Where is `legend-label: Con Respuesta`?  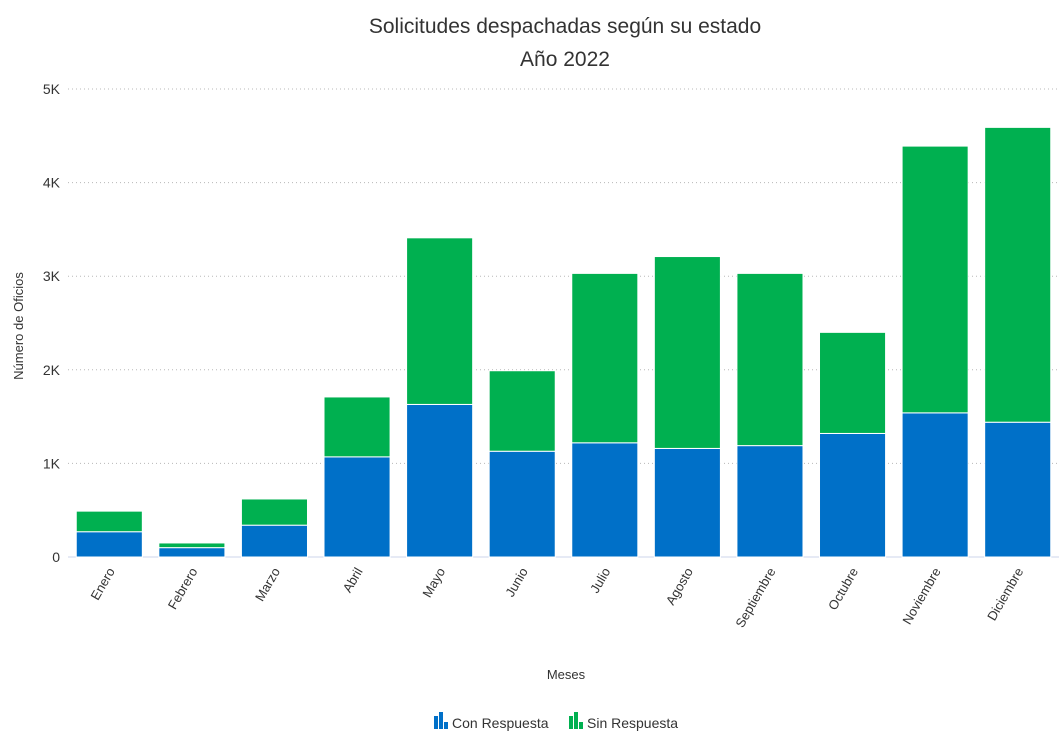
legend-label: Con Respuesta is located at coordinates (500, 723).